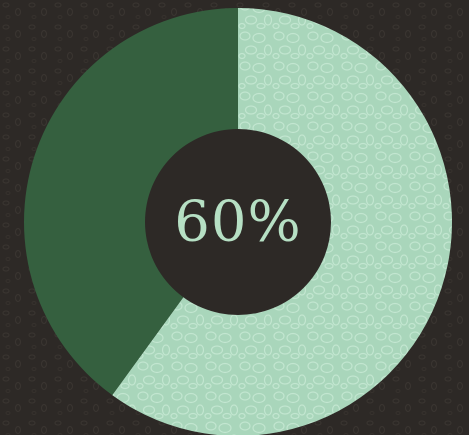  I want to click on center-percentage-label: 60%, so click(237, 222).